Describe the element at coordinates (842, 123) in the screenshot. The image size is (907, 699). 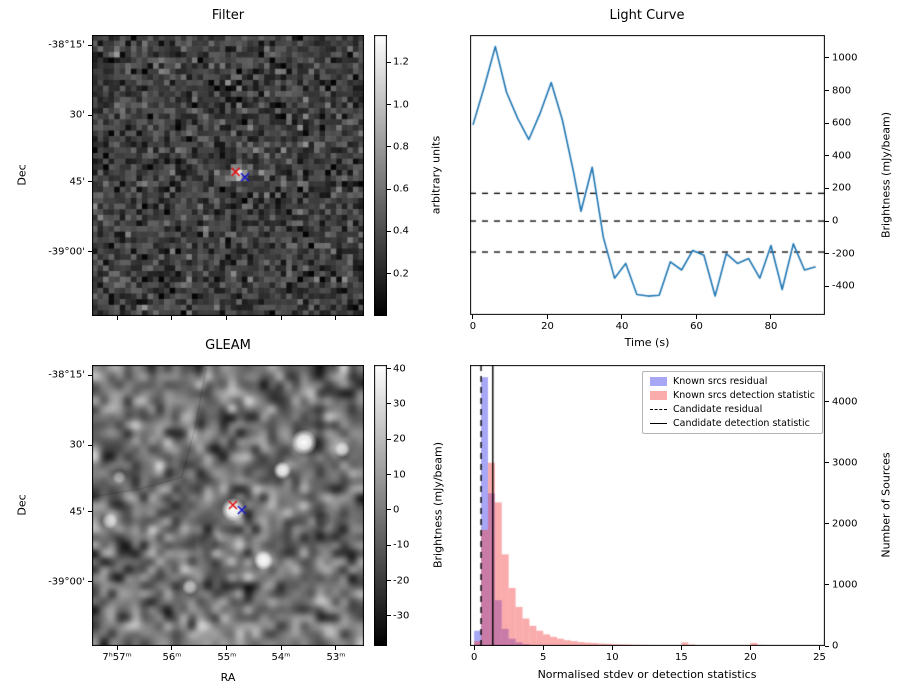
I see `tick-label: 600` at that location.